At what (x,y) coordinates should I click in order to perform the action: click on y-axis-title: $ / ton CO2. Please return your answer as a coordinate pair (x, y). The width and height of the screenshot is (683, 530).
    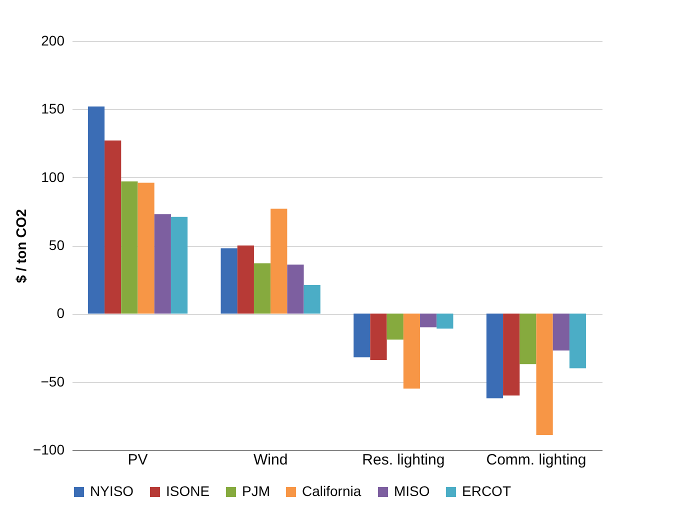
    Looking at the image, I should click on (20, 245).